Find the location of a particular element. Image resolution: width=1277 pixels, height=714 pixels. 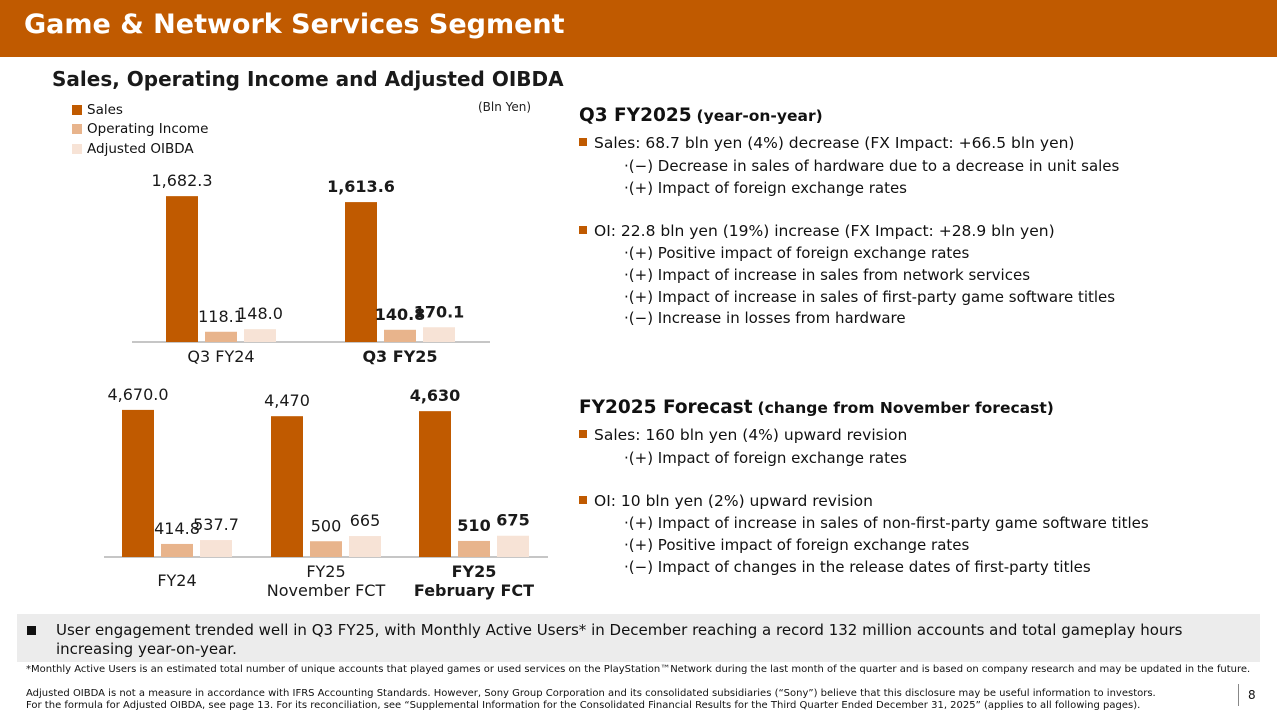

chart-legend: Sales Operating Income Adjusted OIBDA is located at coordinates (140, 129).